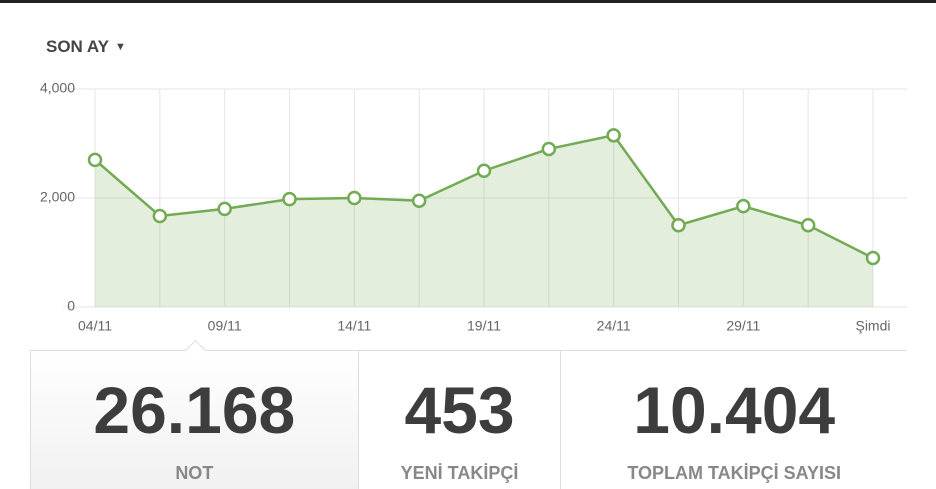 The image size is (936, 489). I want to click on x-tick-label: 04/11, so click(95, 326).